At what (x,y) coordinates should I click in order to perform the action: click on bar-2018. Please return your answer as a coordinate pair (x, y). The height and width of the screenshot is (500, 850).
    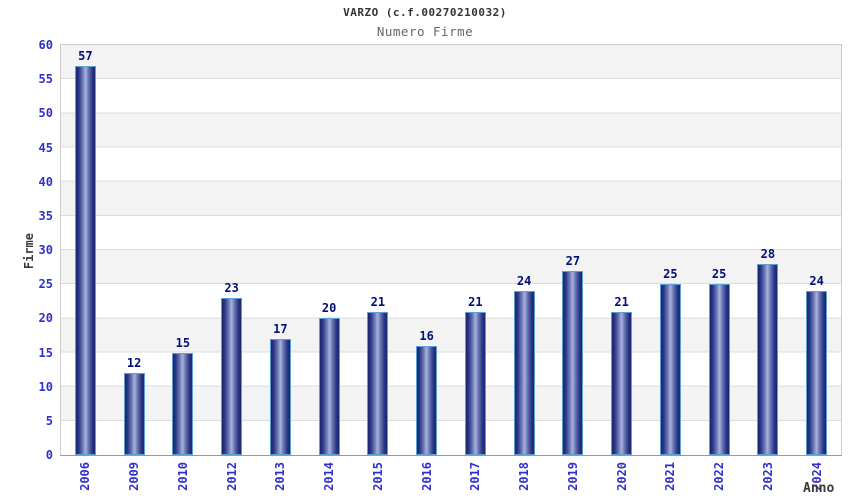
    Looking at the image, I should click on (524, 373).